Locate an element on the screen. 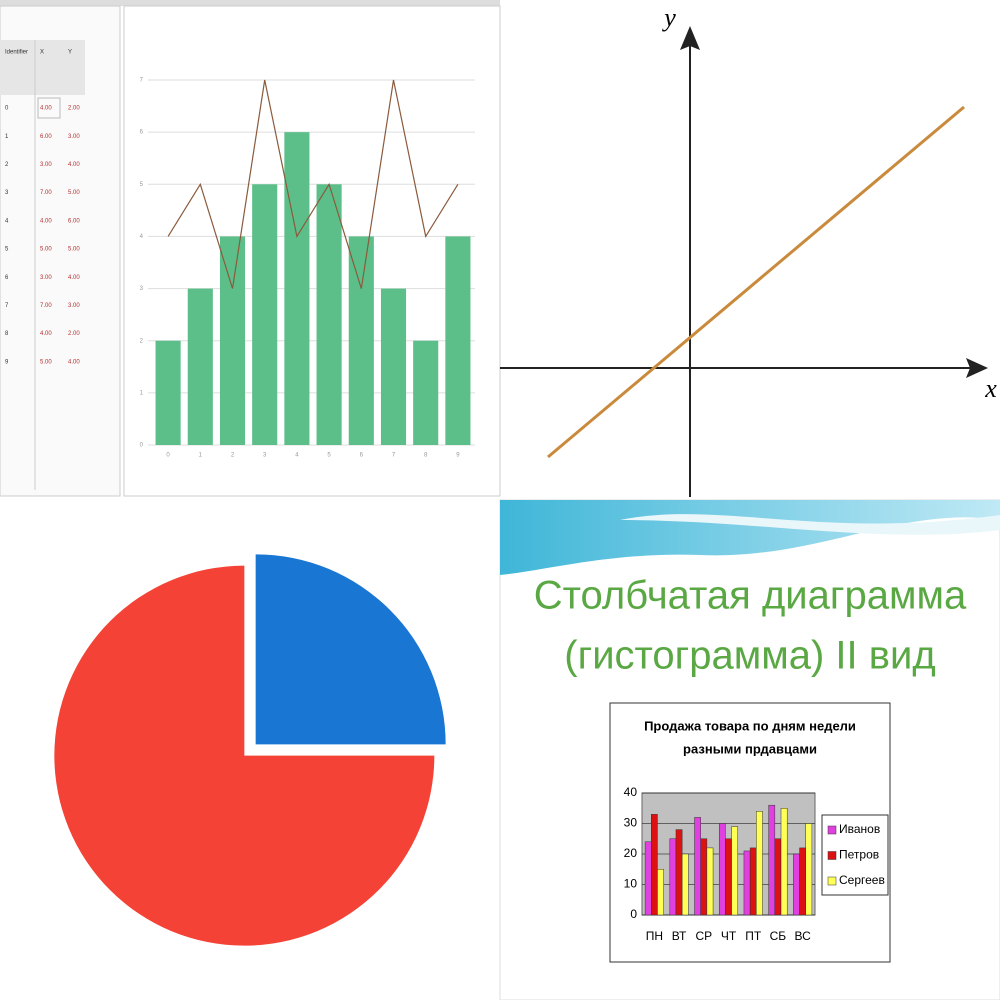  table-cell: 2 is located at coordinates (7, 165).